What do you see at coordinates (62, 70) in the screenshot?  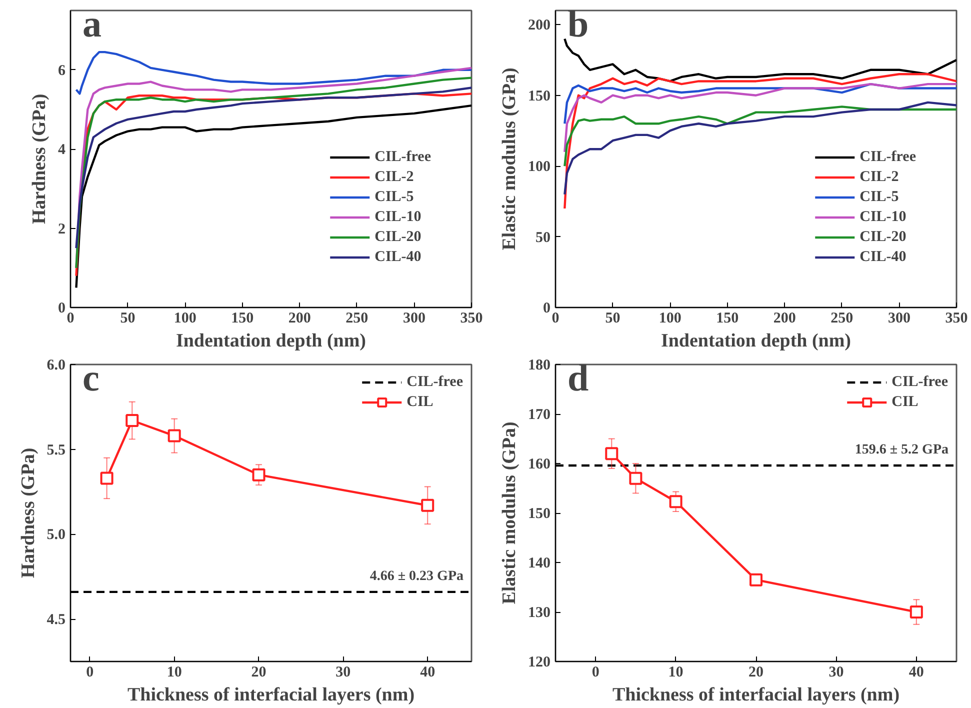 I see `y-tick-label: 6` at bounding box center [62, 70].